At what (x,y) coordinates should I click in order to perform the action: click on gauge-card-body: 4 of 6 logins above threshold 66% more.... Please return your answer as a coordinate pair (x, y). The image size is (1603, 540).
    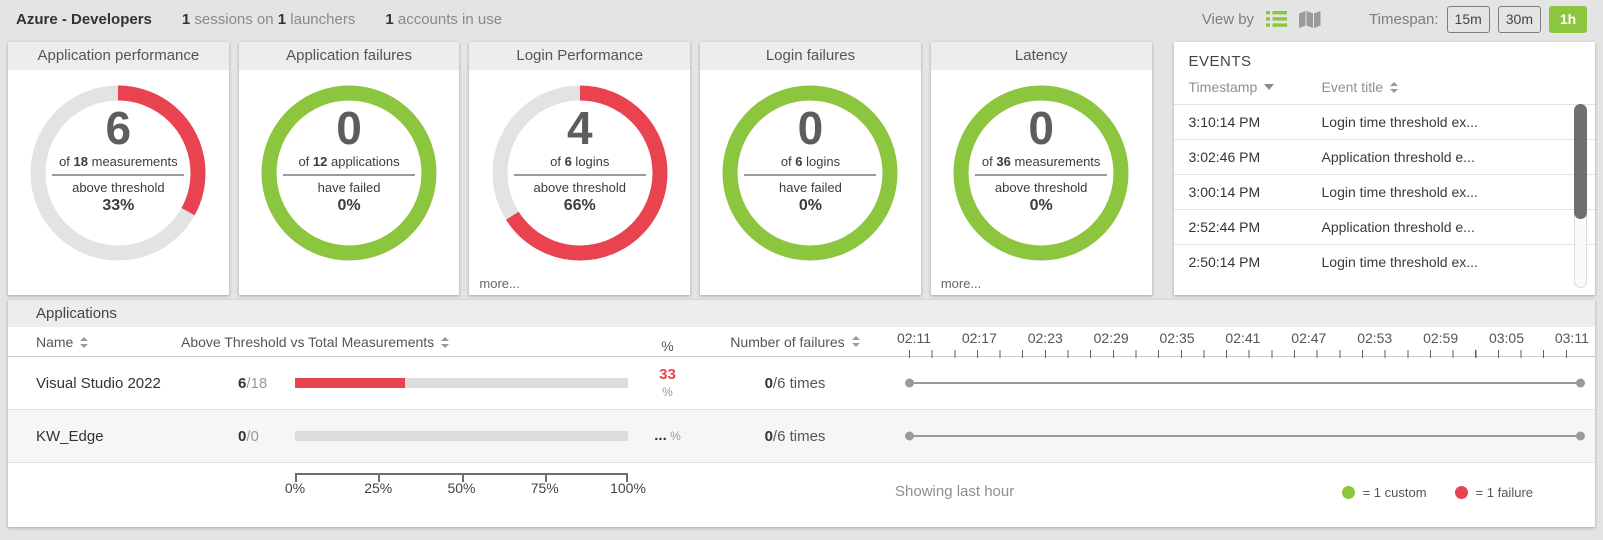
    Looking at the image, I should click on (579, 182).